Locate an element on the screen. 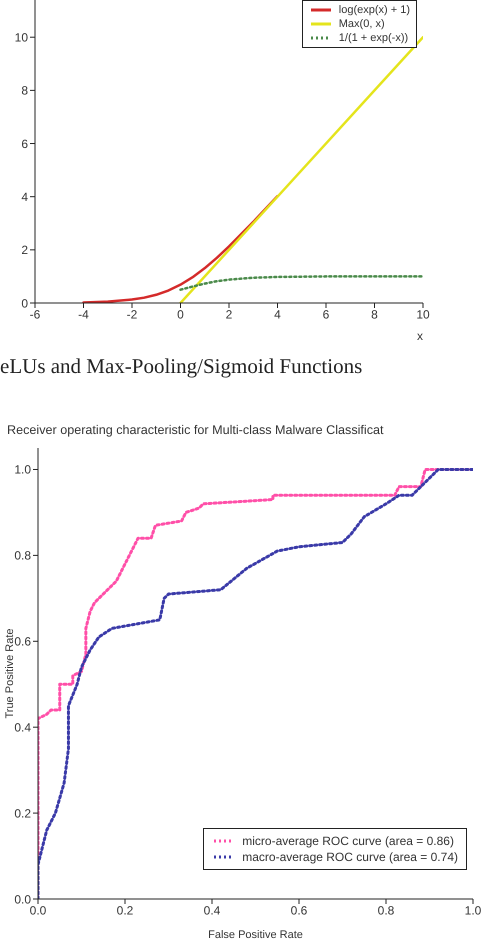 Image resolution: width=485 pixels, height=942 pixels. y-tick-label: 0.0 is located at coordinates (23, 899).